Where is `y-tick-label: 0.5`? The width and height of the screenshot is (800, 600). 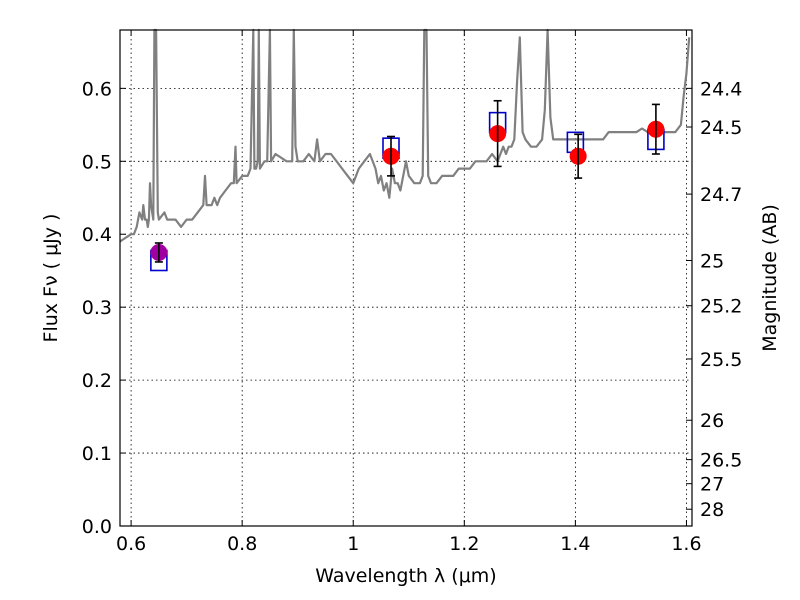 y-tick-label: 0.5 is located at coordinates (97, 162).